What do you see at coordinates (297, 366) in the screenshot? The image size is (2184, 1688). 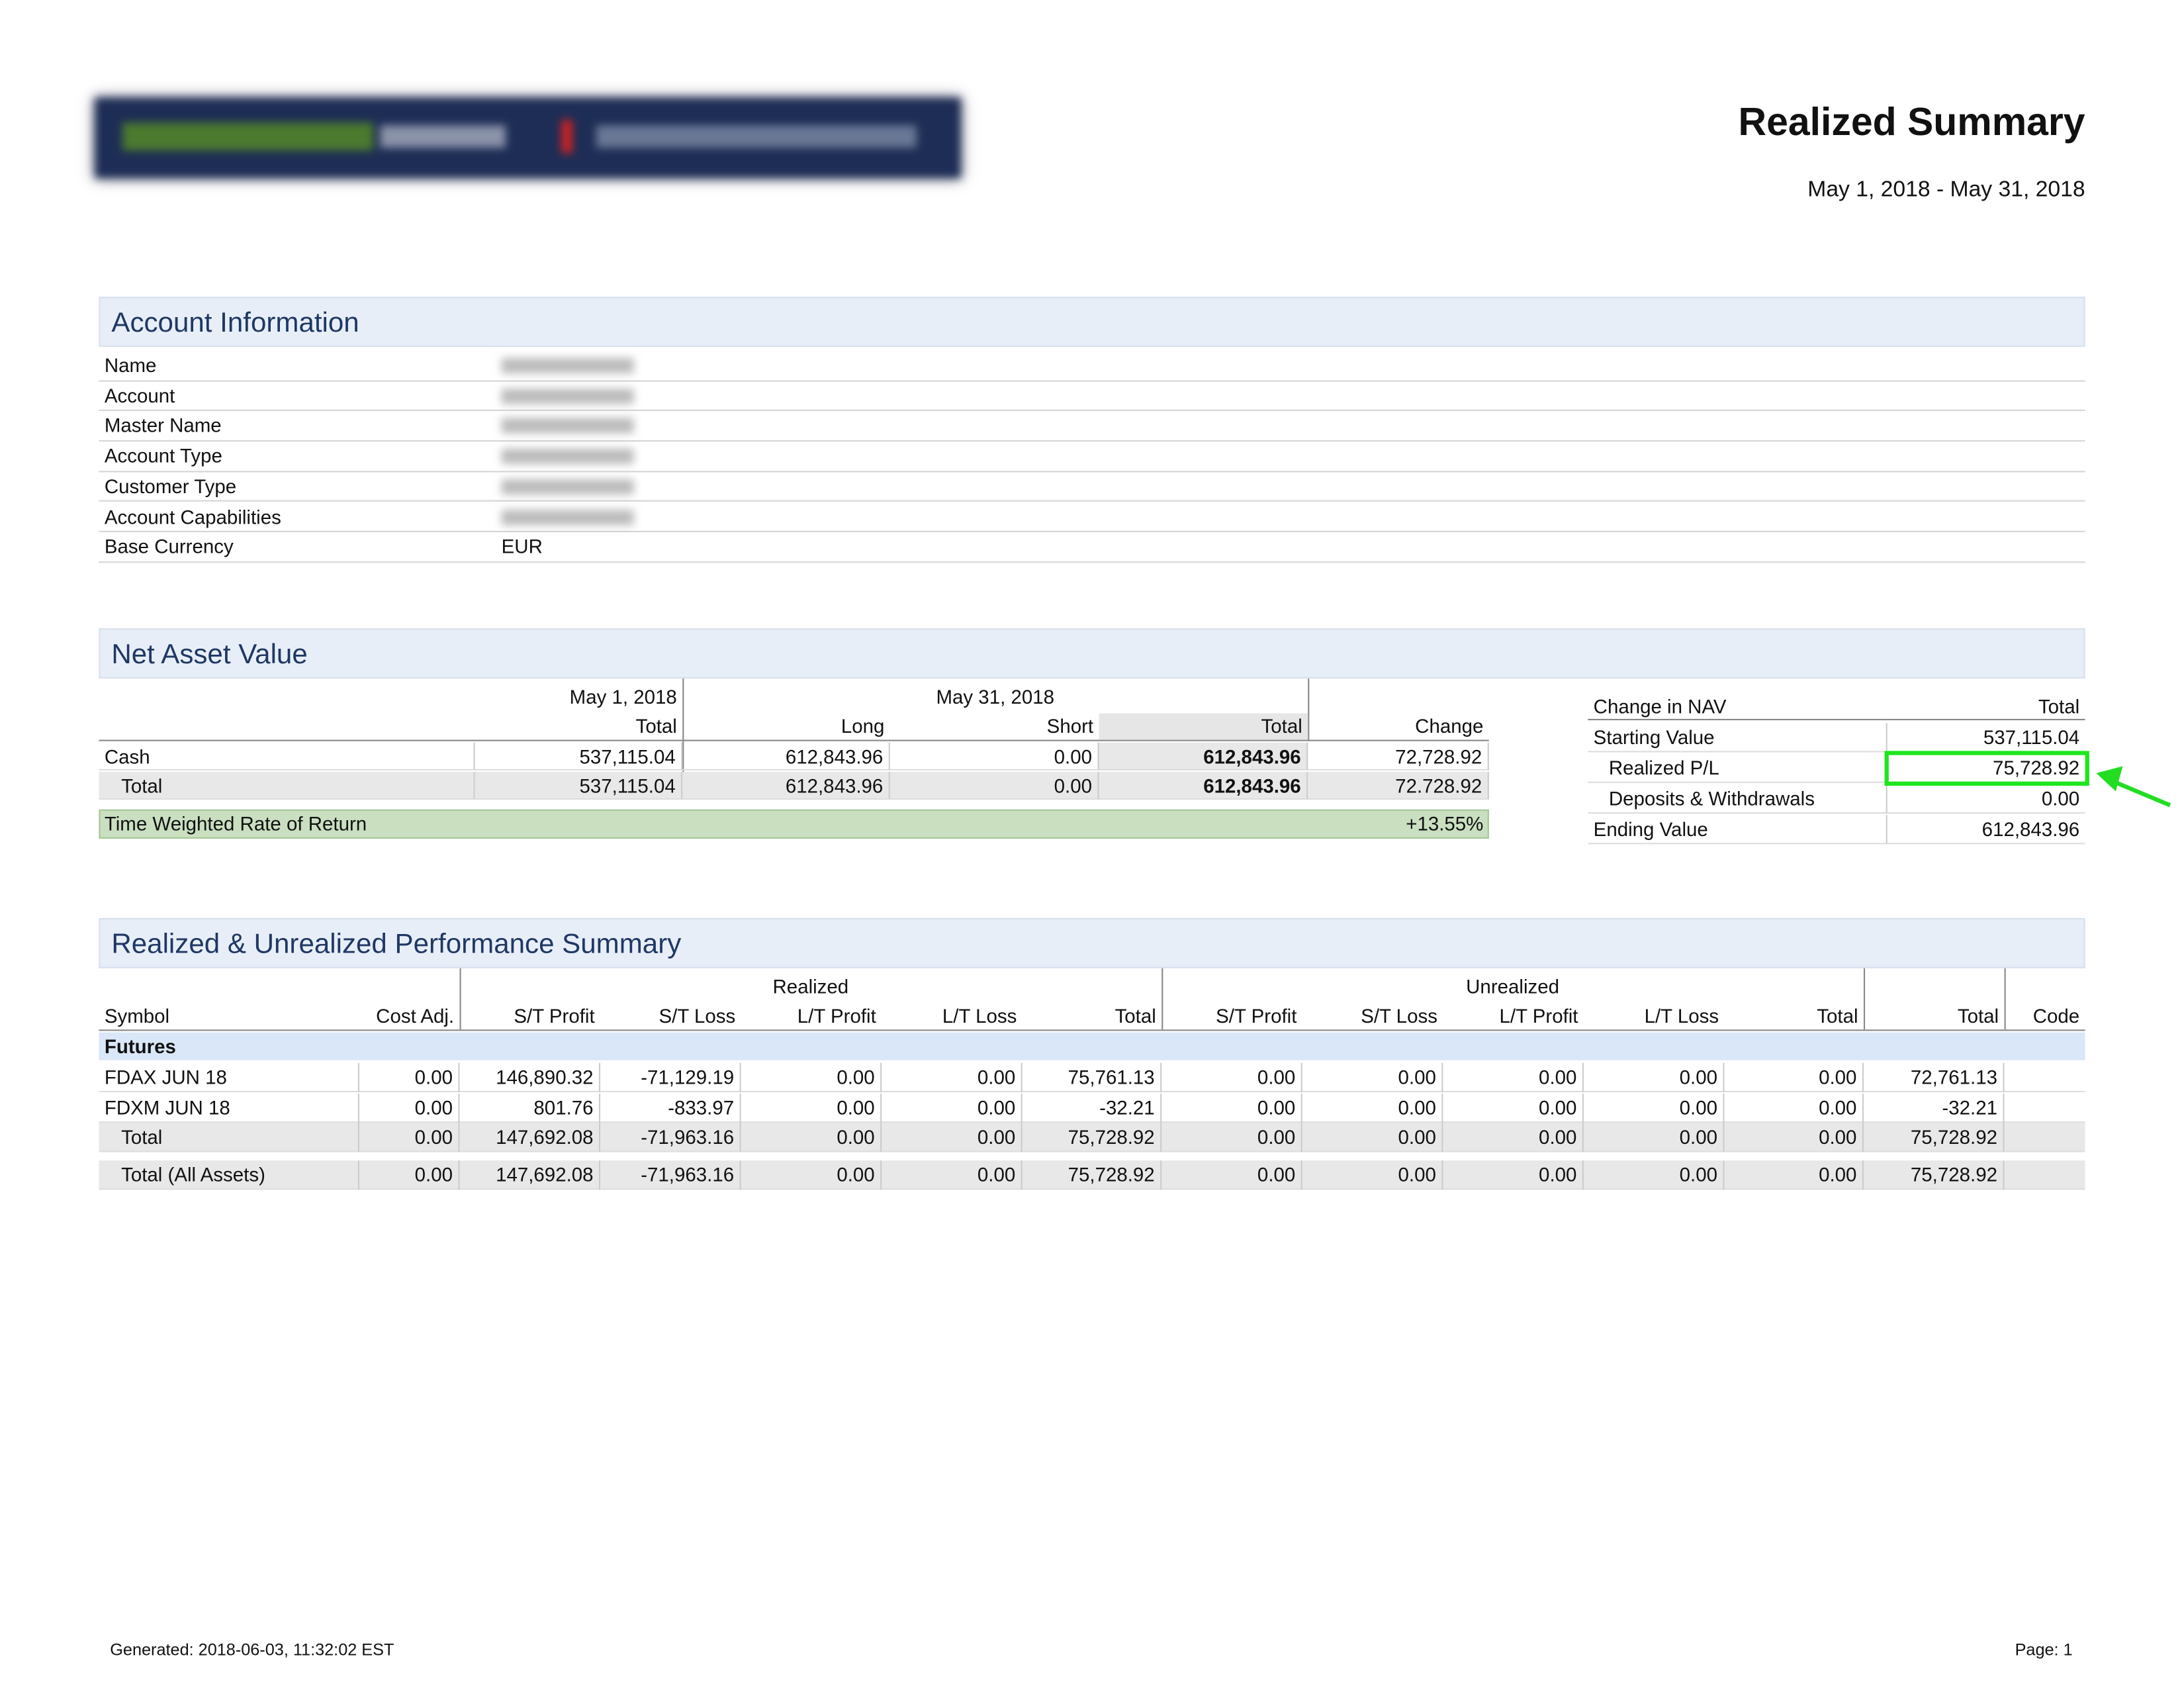 I see `field-label: Name` at bounding box center [297, 366].